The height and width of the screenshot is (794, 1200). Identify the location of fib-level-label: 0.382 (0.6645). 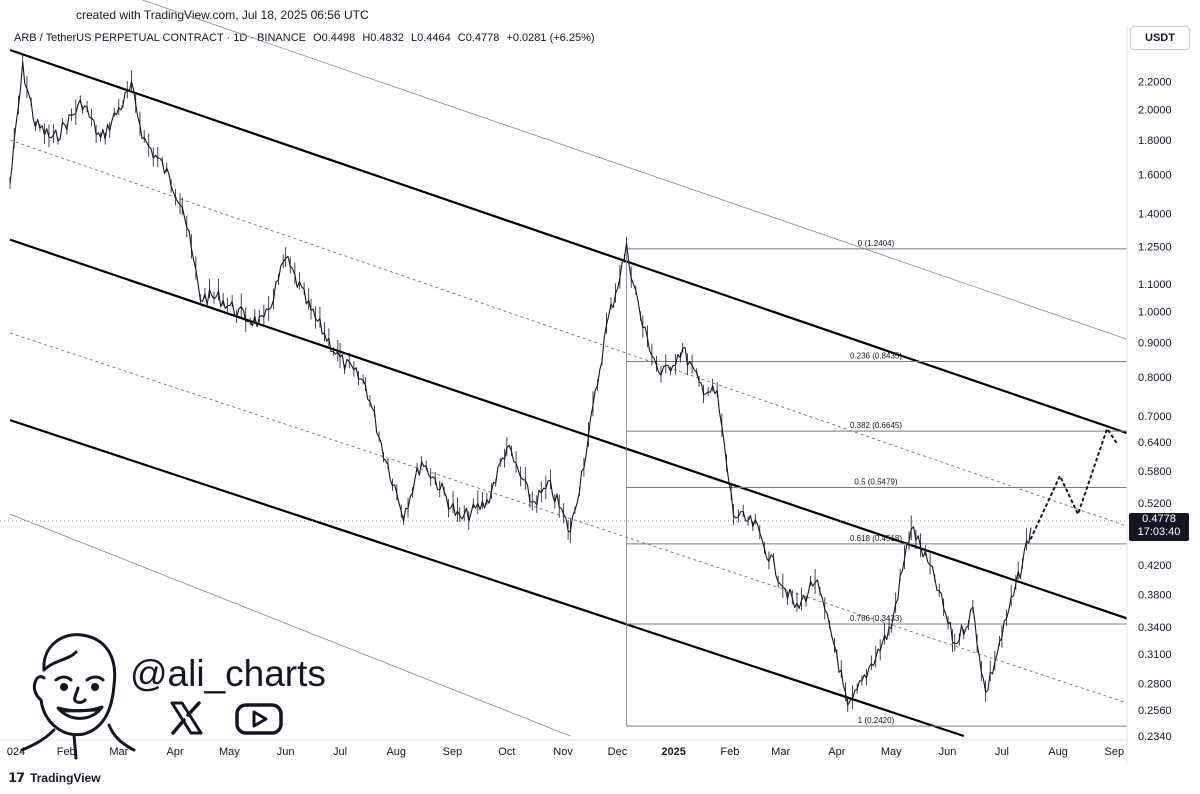
(876, 425).